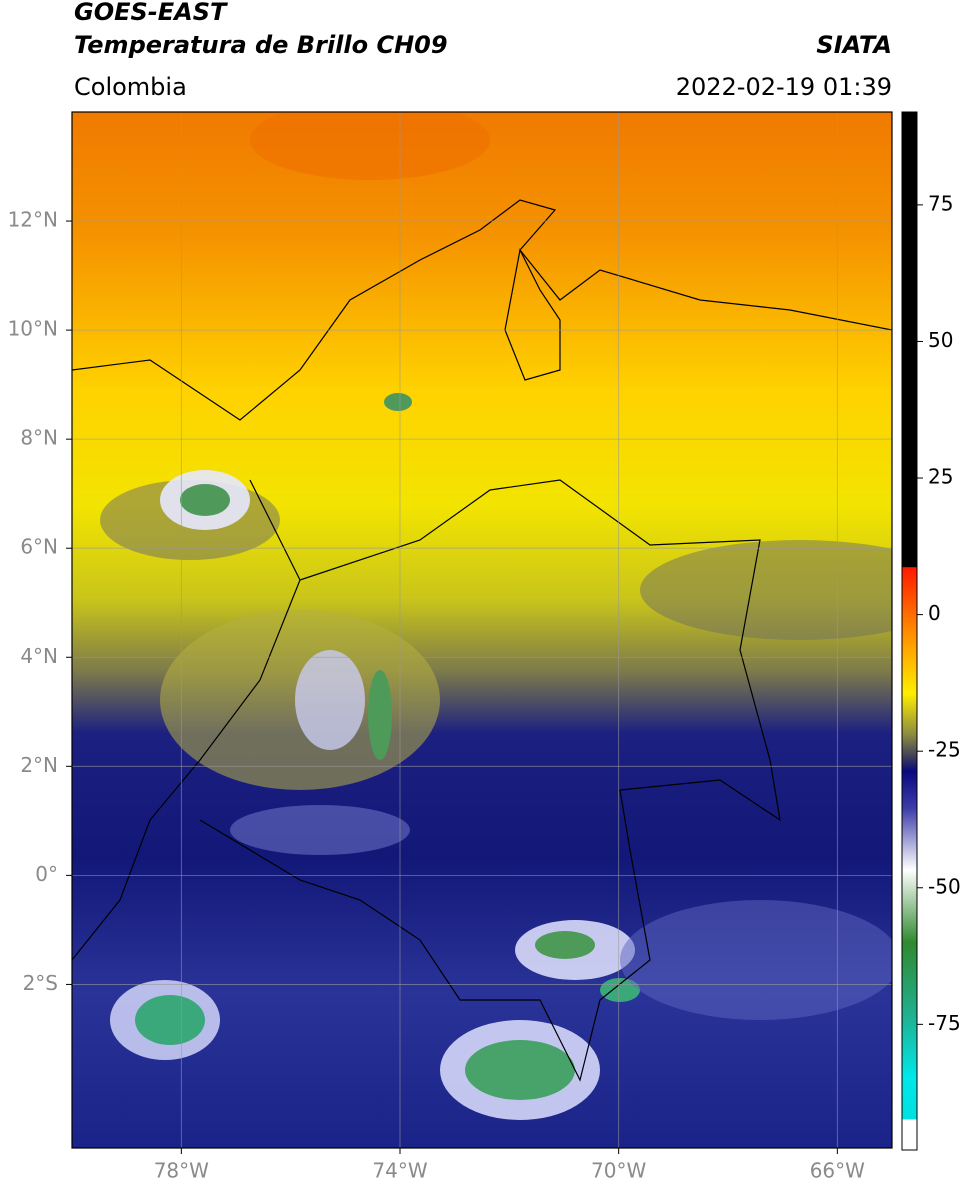 This screenshot has height=1190, width=966. I want to click on title: Temperatura de Brillo CH09, so click(261, 45).